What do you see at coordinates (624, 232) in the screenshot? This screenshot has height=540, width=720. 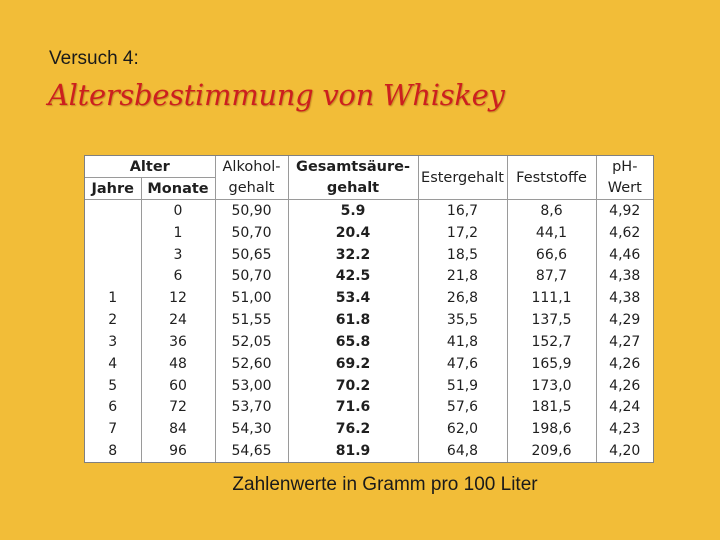 I see `cell-ph: 4,62` at bounding box center [624, 232].